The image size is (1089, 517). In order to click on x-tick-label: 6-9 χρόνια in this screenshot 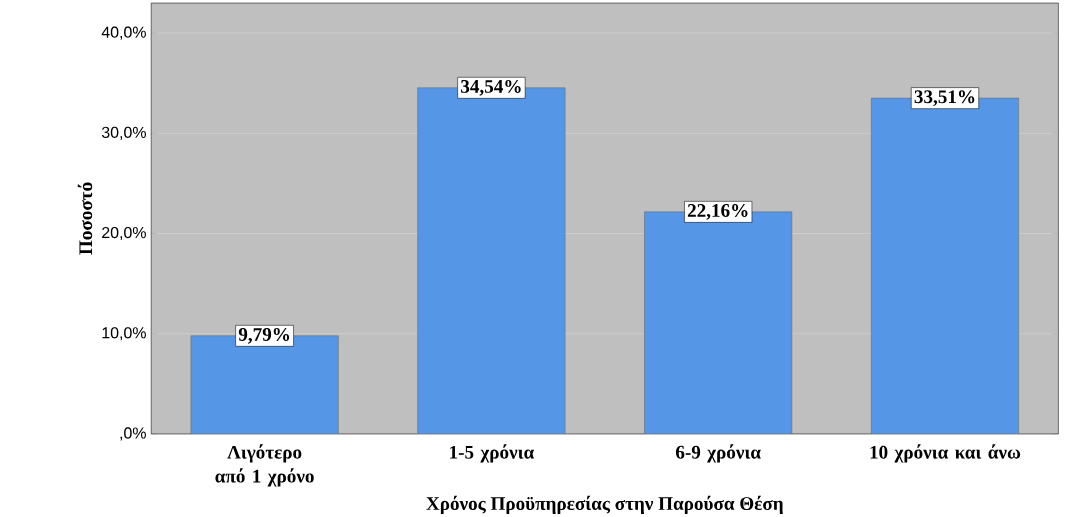, I will do `click(718, 453)`.